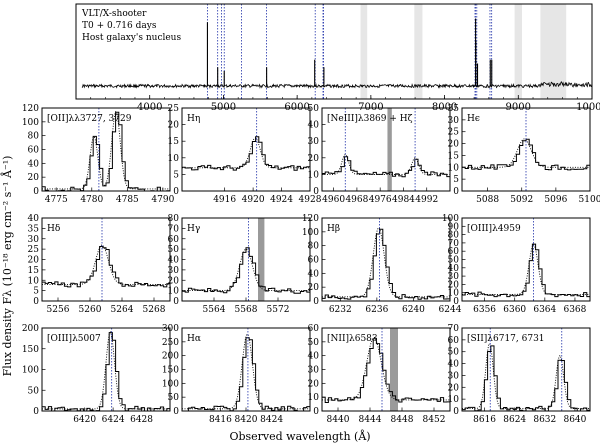 This screenshot has width=600, height=444. What do you see at coordinates (337, 85) in the screenshot?
I see `overview-spectrum-trace` at bounding box center [337, 85].